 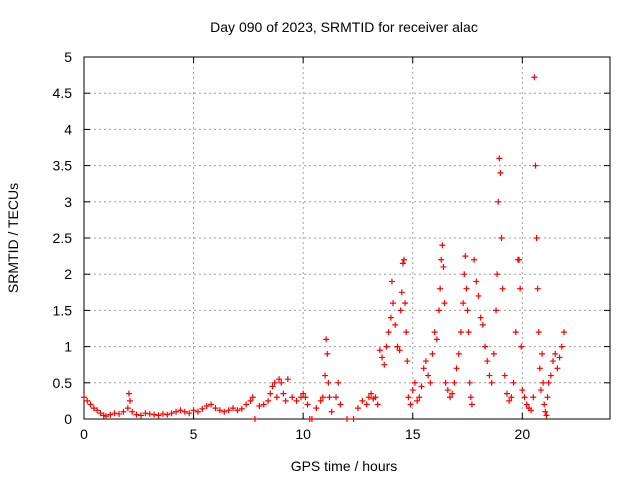 What do you see at coordinates (68, 419) in the screenshot?
I see `y-tick-label: 0` at bounding box center [68, 419].